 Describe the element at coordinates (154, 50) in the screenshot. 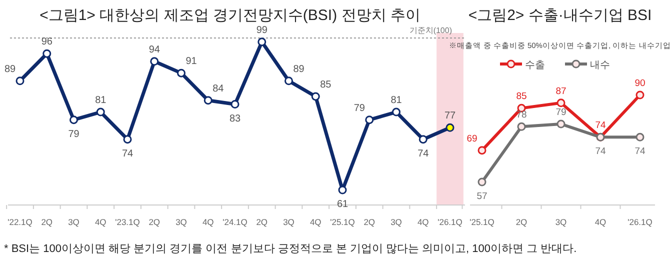

I see `data-label: 94` at that location.